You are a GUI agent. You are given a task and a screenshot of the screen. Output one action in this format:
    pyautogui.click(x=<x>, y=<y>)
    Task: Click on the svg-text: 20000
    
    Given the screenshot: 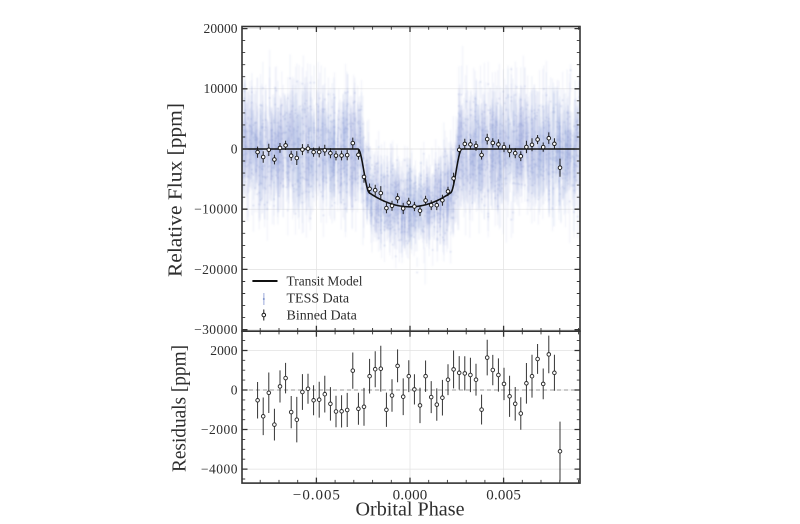 What is the action you would take?
    pyautogui.click(x=221, y=28)
    